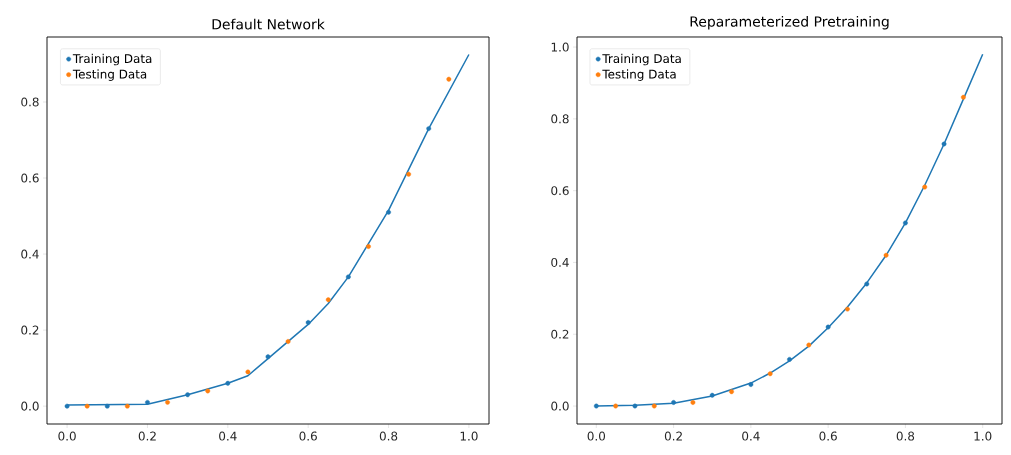 This screenshot has height=455, width=1011. I want to click on y-tick-label: 1.0, so click(560, 47).